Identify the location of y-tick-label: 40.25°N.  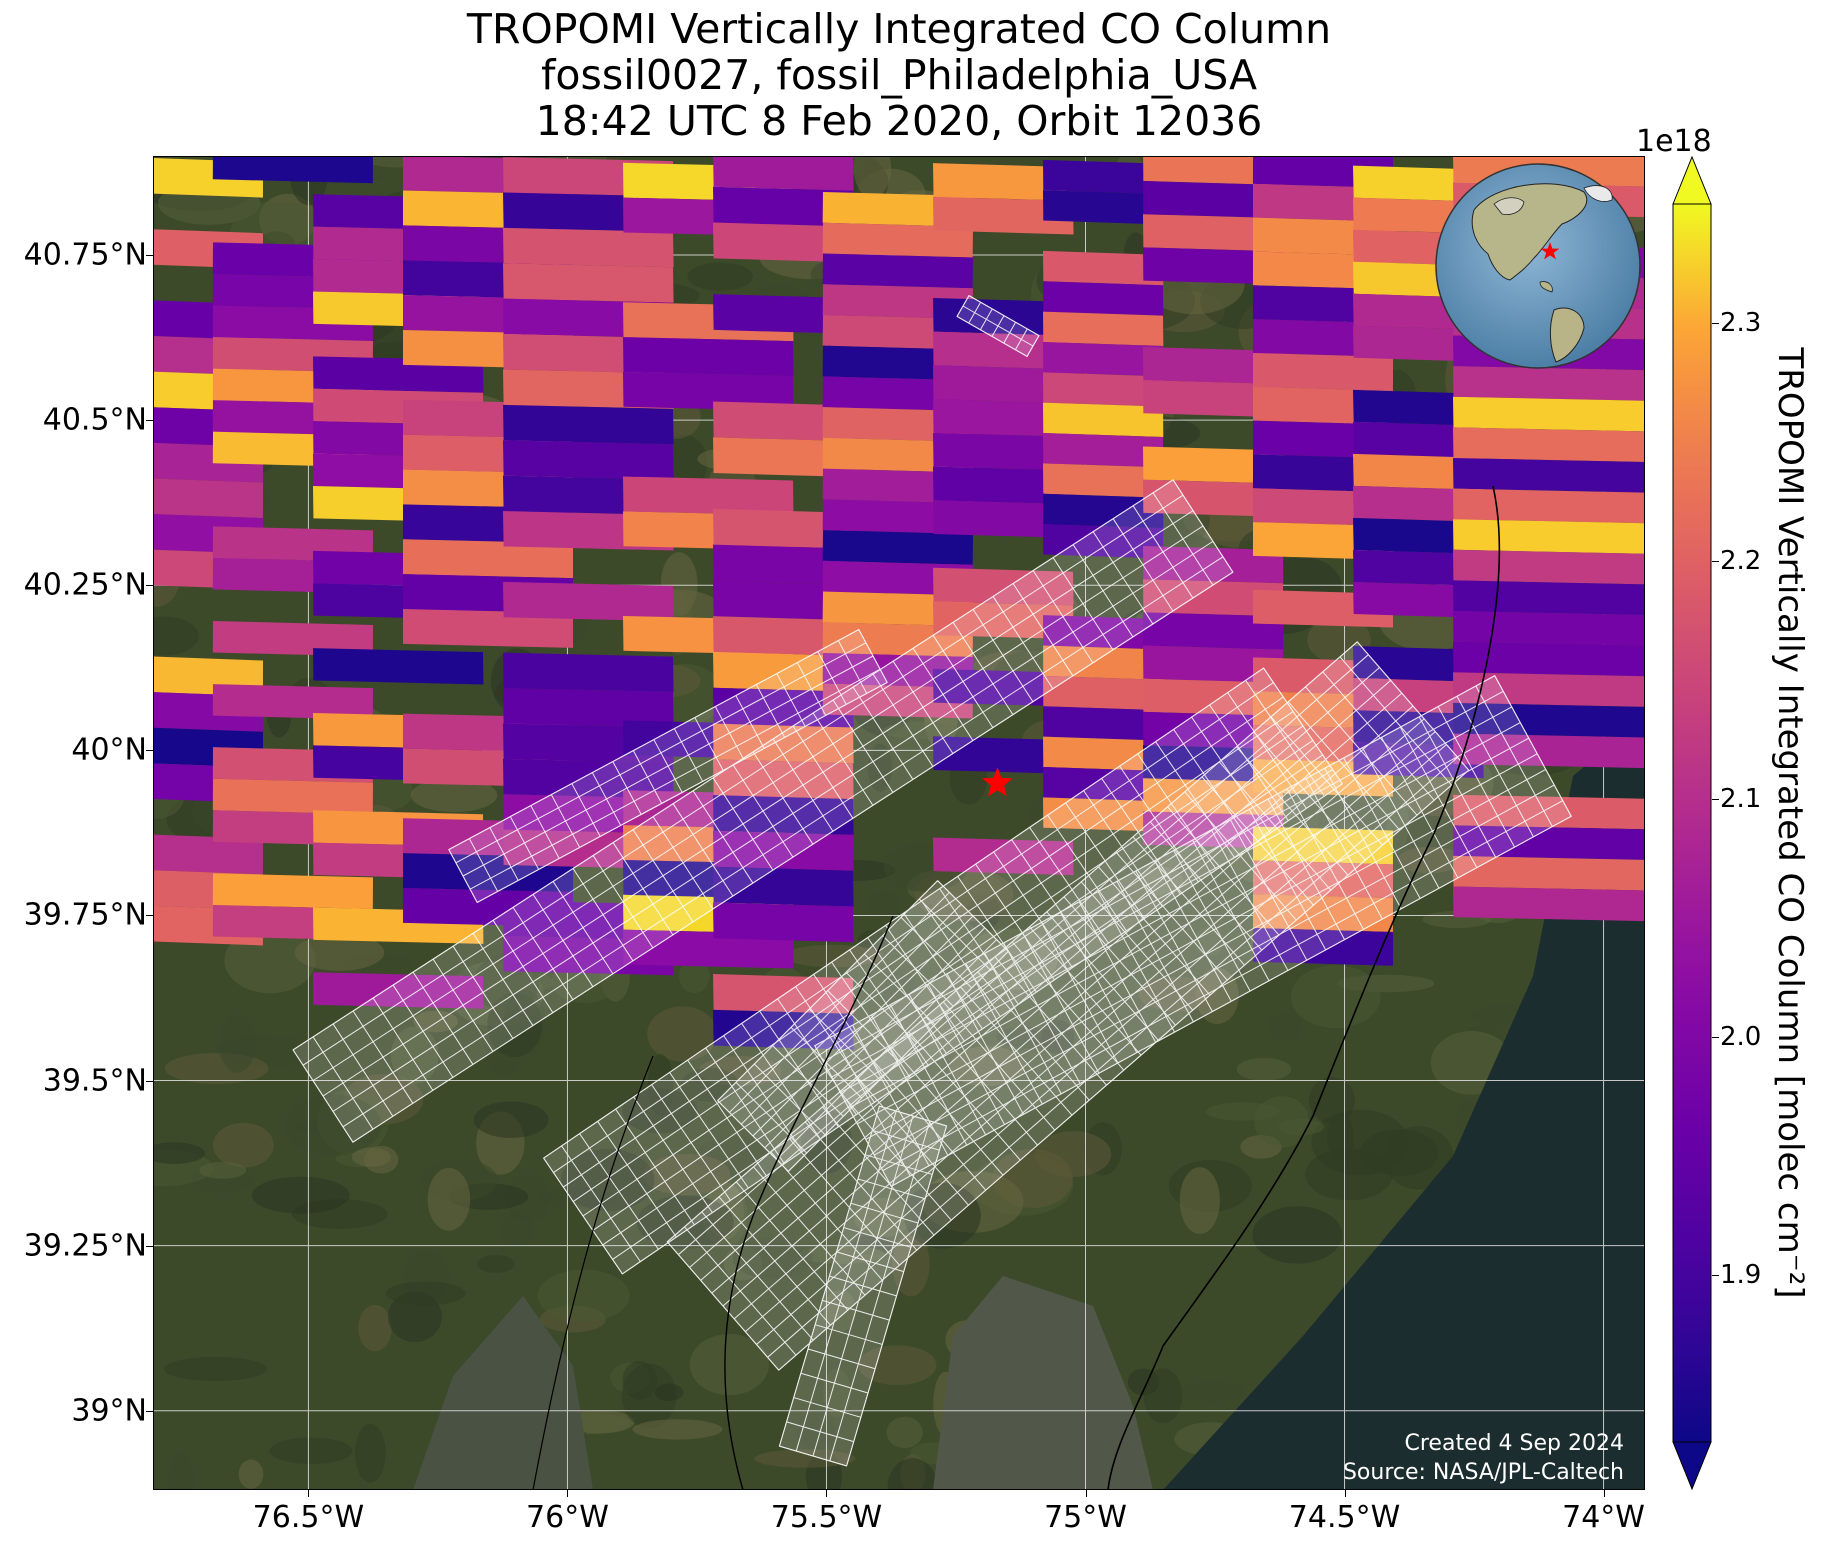
(85, 585).